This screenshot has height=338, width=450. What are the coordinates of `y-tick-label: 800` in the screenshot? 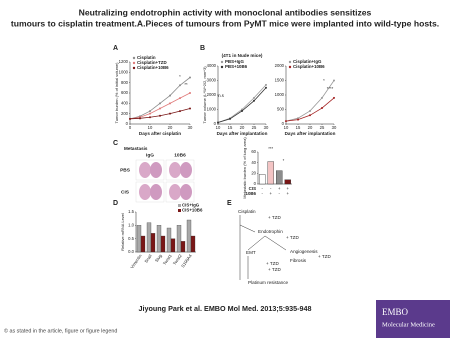 It's located at (125, 82).